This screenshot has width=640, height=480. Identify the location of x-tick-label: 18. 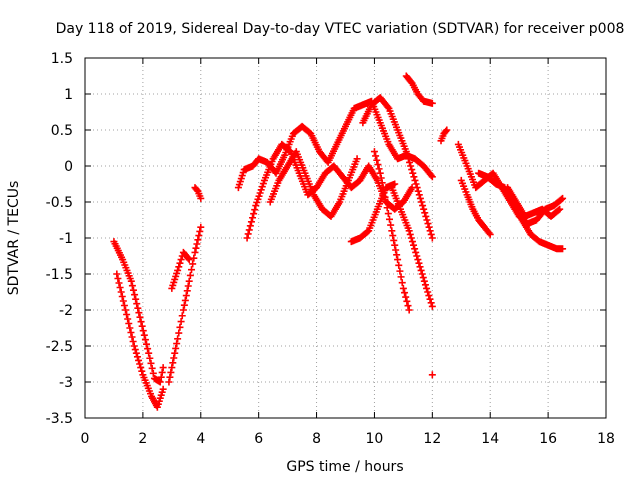
(606, 439).